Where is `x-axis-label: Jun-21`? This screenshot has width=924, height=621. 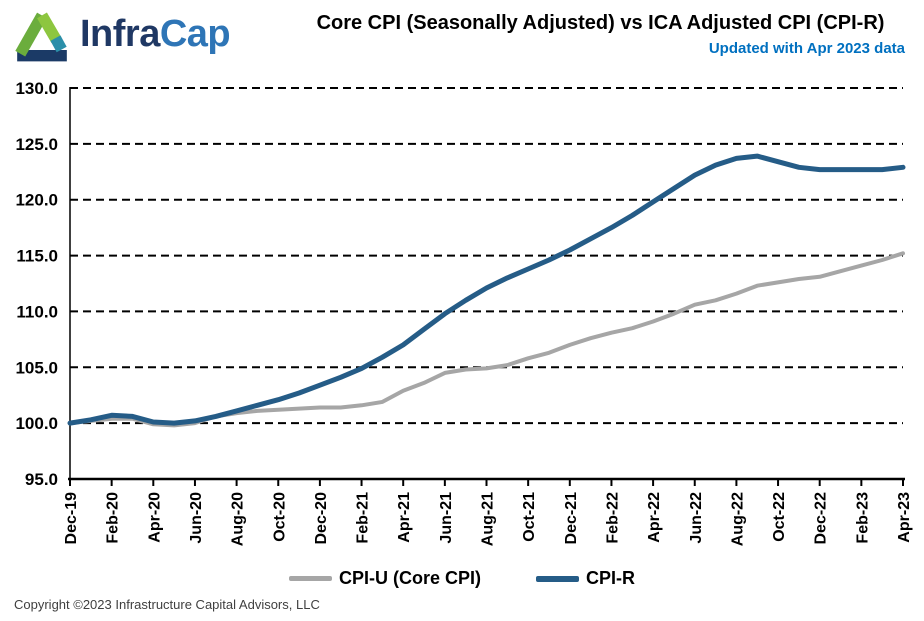 x-axis-label: Jun-21 is located at coordinates (446, 518).